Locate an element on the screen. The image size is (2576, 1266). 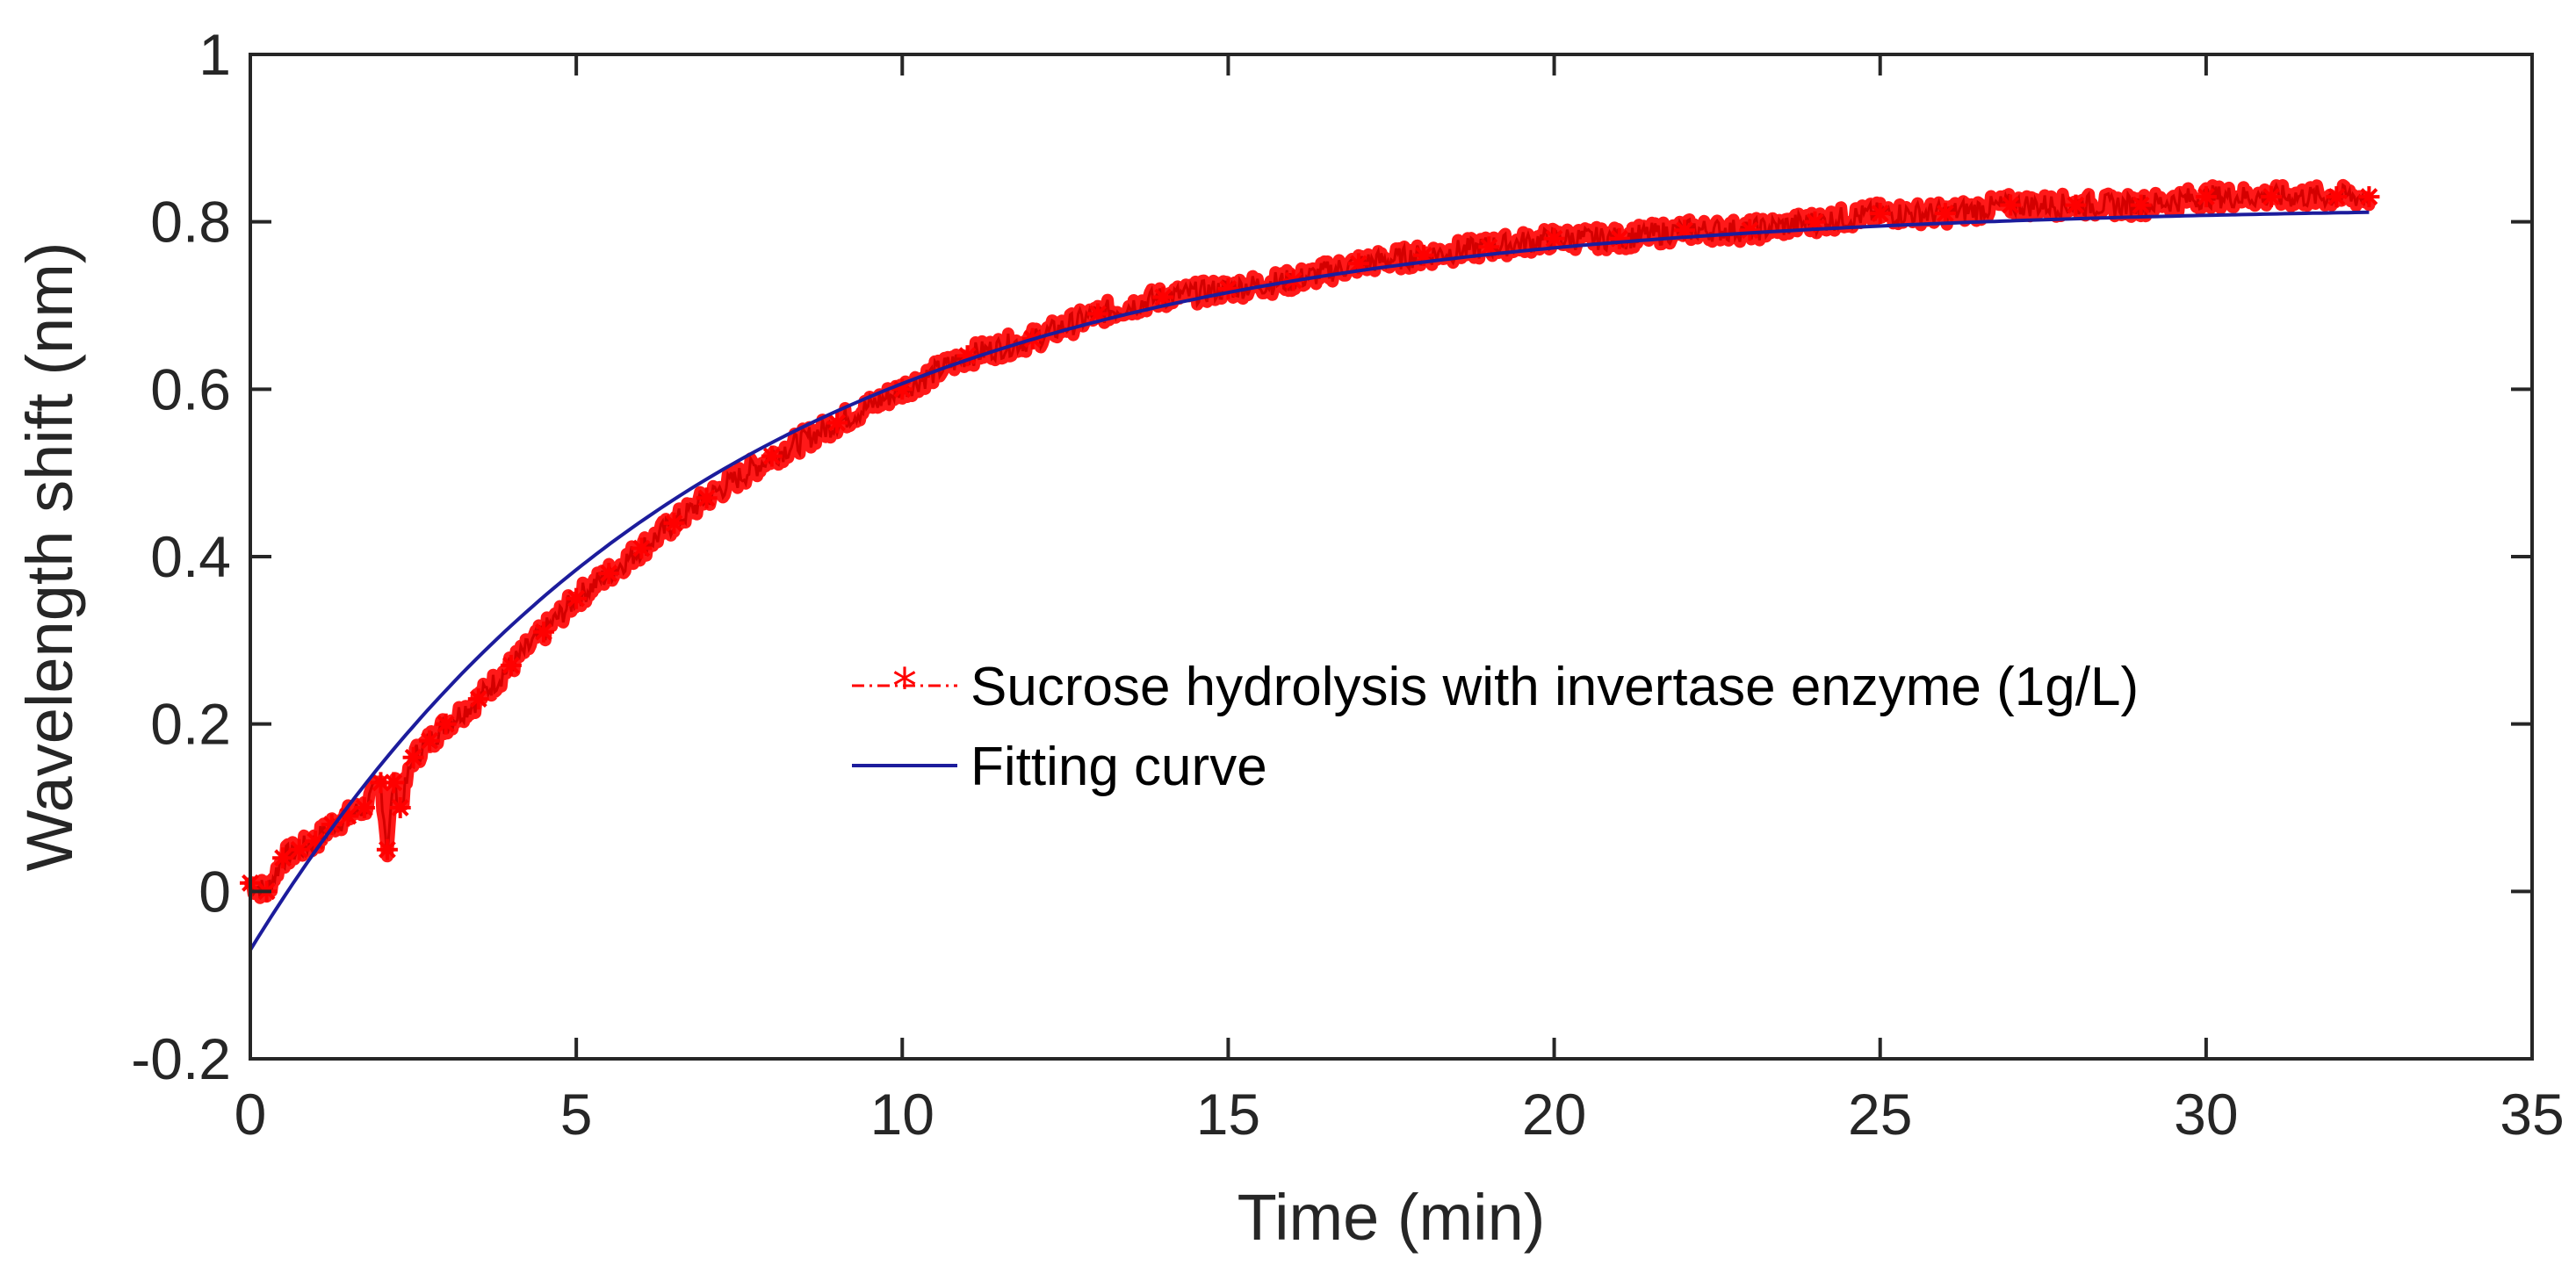
y-tick-label: 0.2 is located at coordinates (190, 724).